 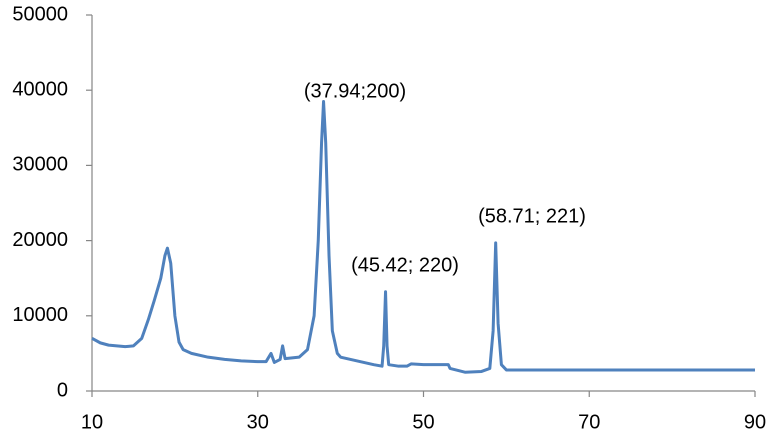 I want to click on x-tick-label: 50, so click(x=423, y=422).